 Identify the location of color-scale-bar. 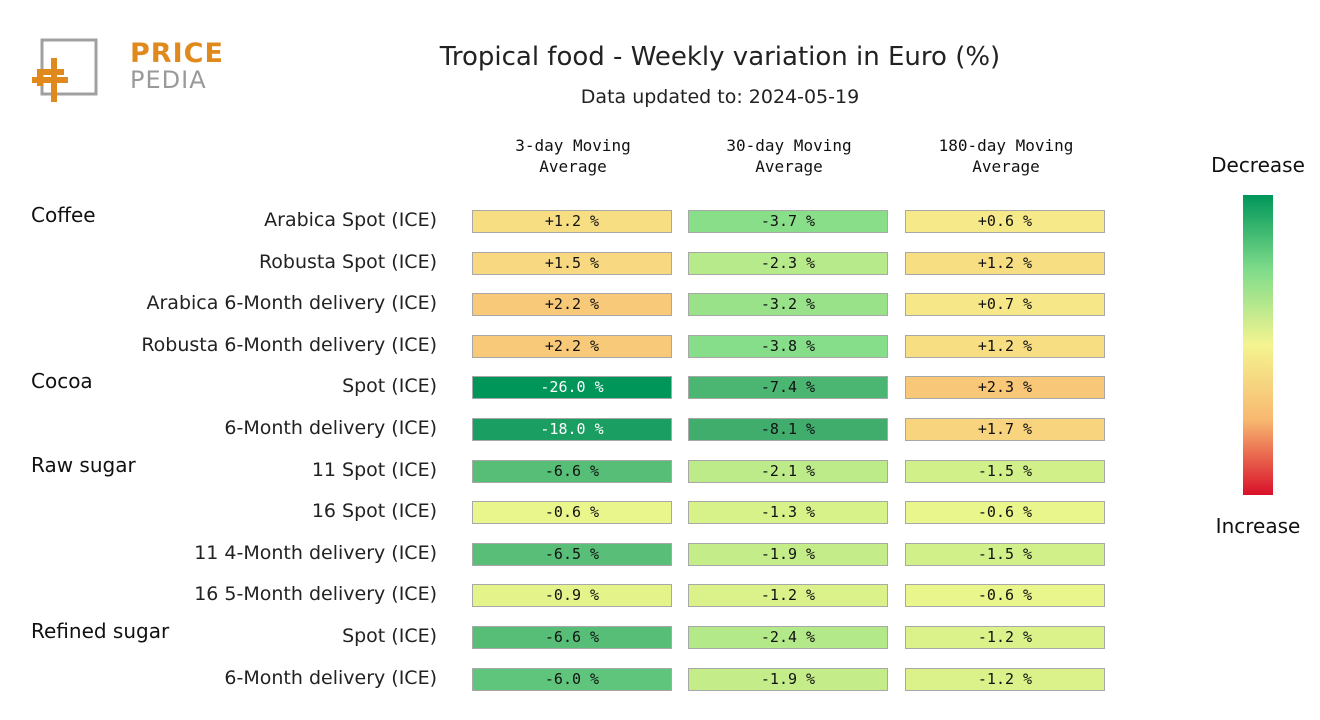
(1258, 345).